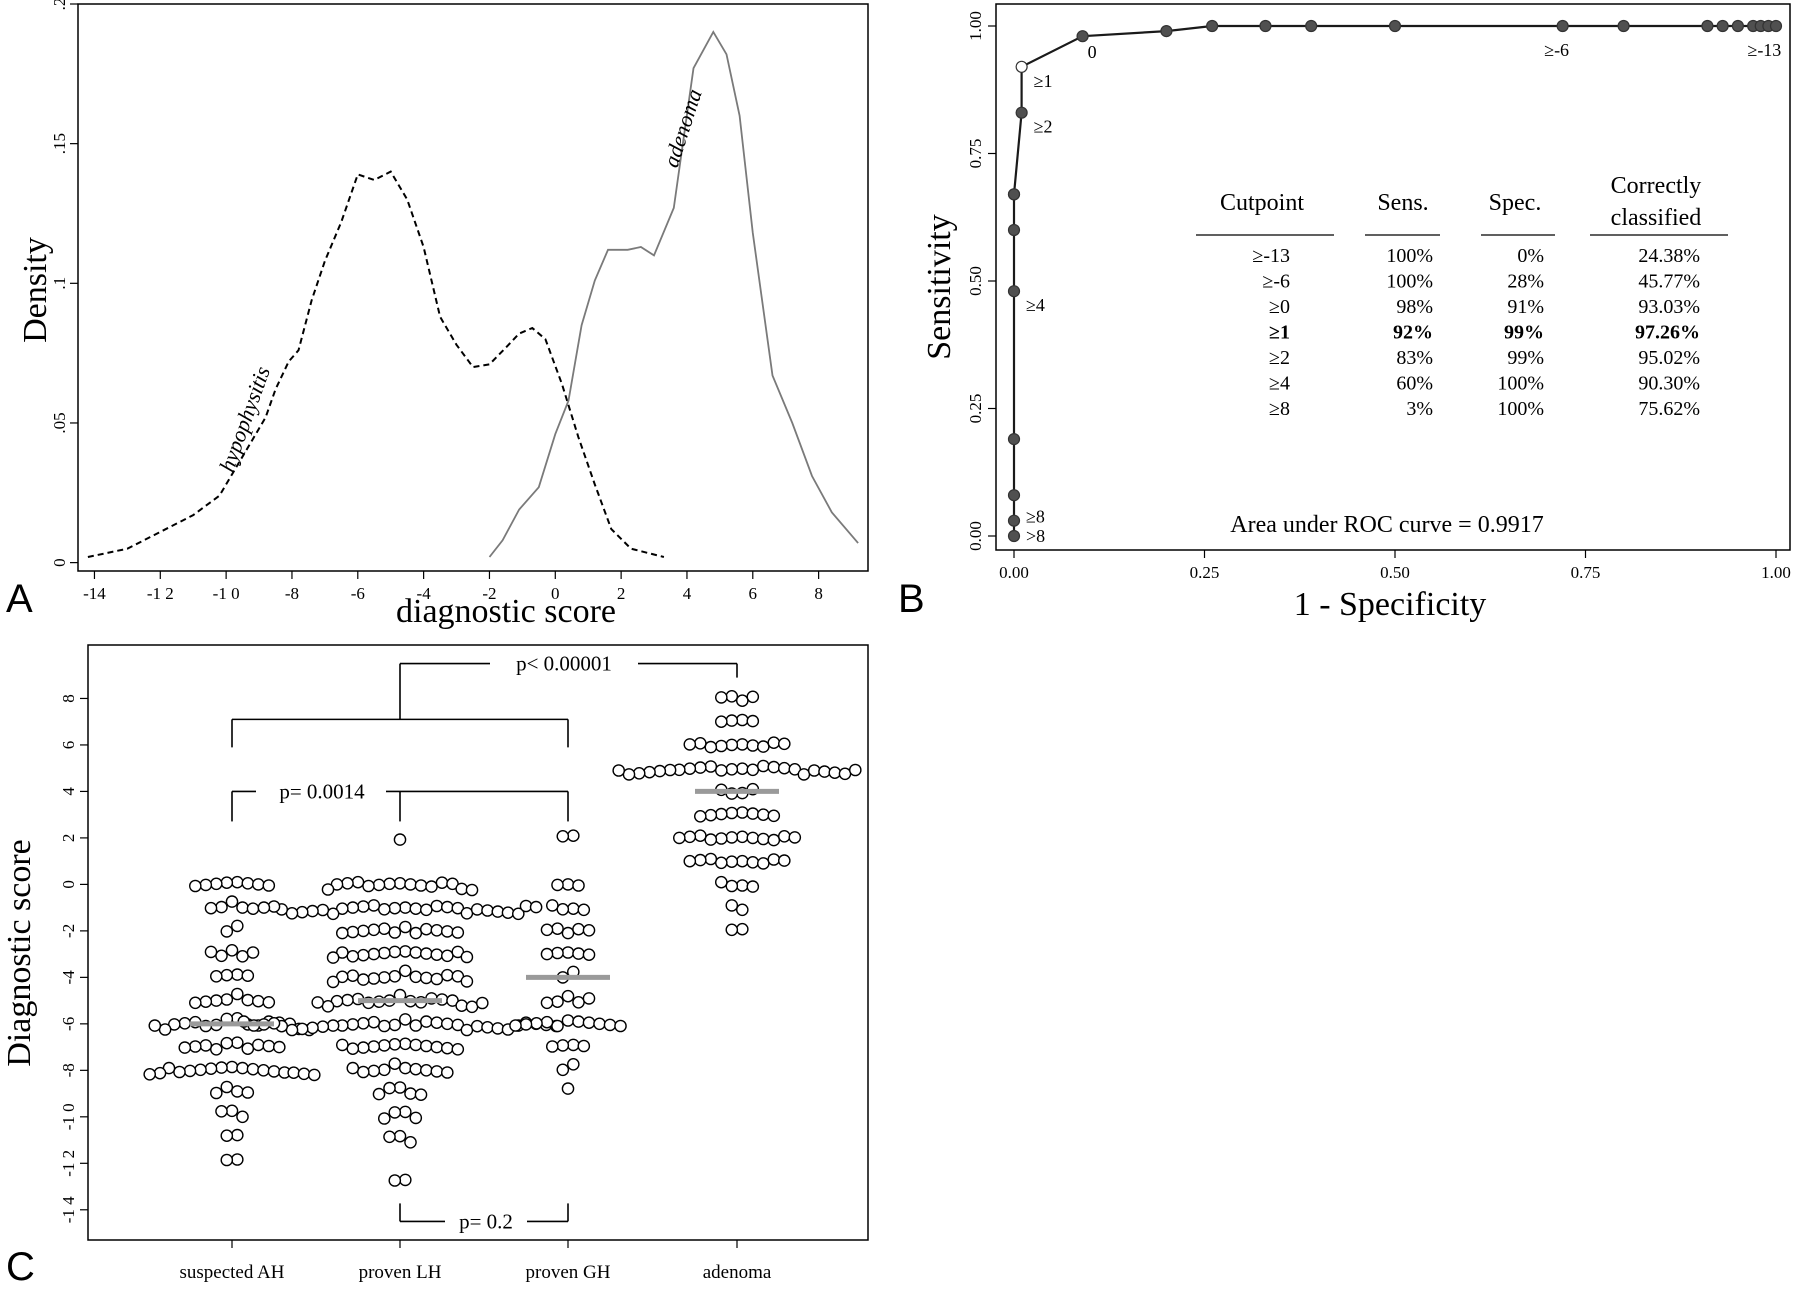  I want to click on category-label: suspected AH, so click(231, 1272).